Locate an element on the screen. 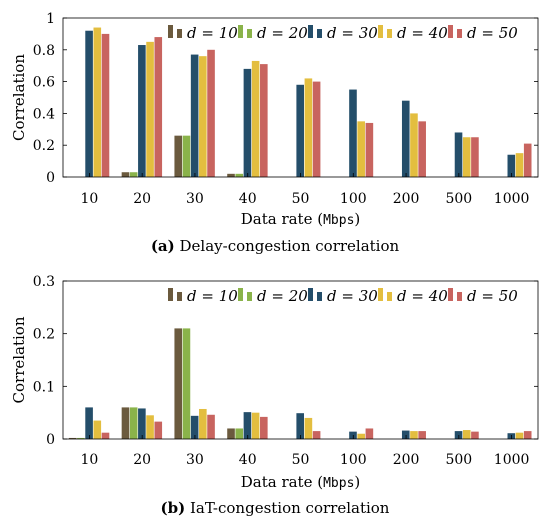 The height and width of the screenshot is (522, 550). legend-entry: d = 10 is located at coordinates (212, 33).